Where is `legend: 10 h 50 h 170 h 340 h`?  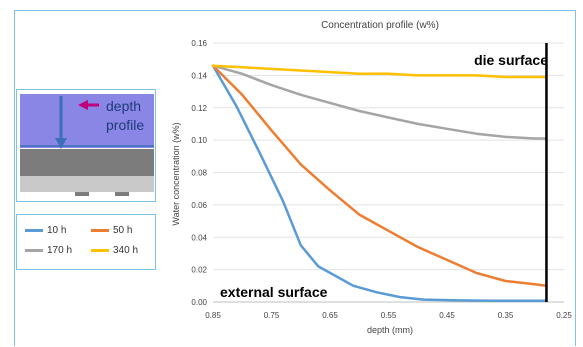 legend: 10 h 50 h 170 h 340 h is located at coordinates (86, 242).